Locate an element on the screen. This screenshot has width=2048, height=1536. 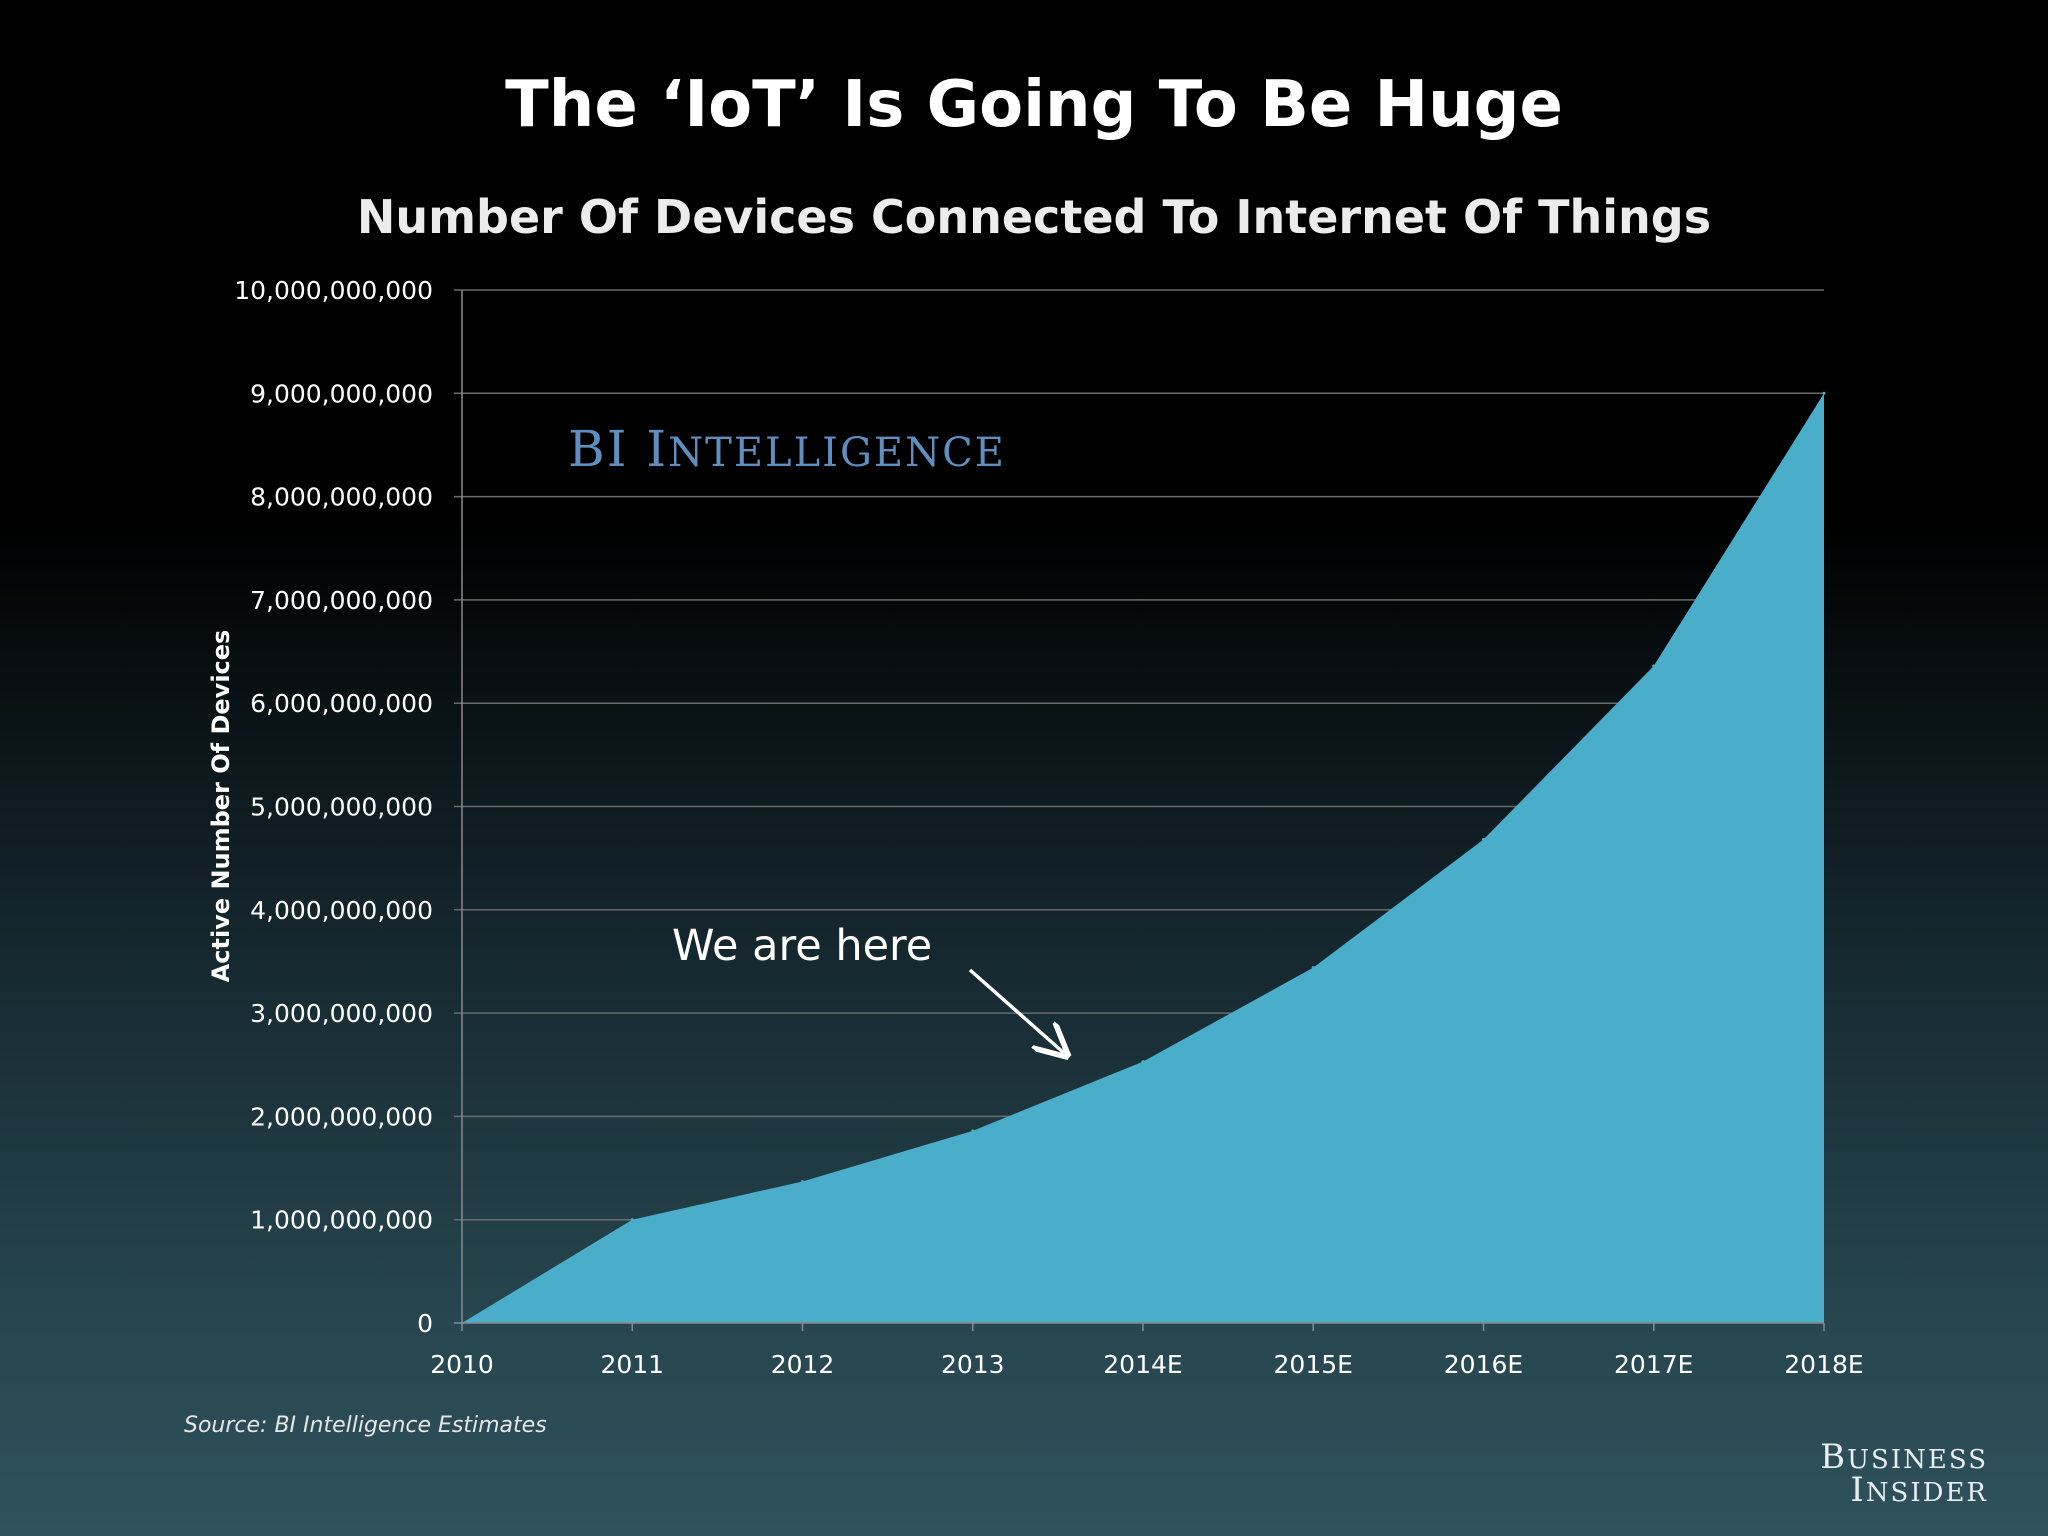
watermark-prefix: BI is located at coordinates (607, 449).